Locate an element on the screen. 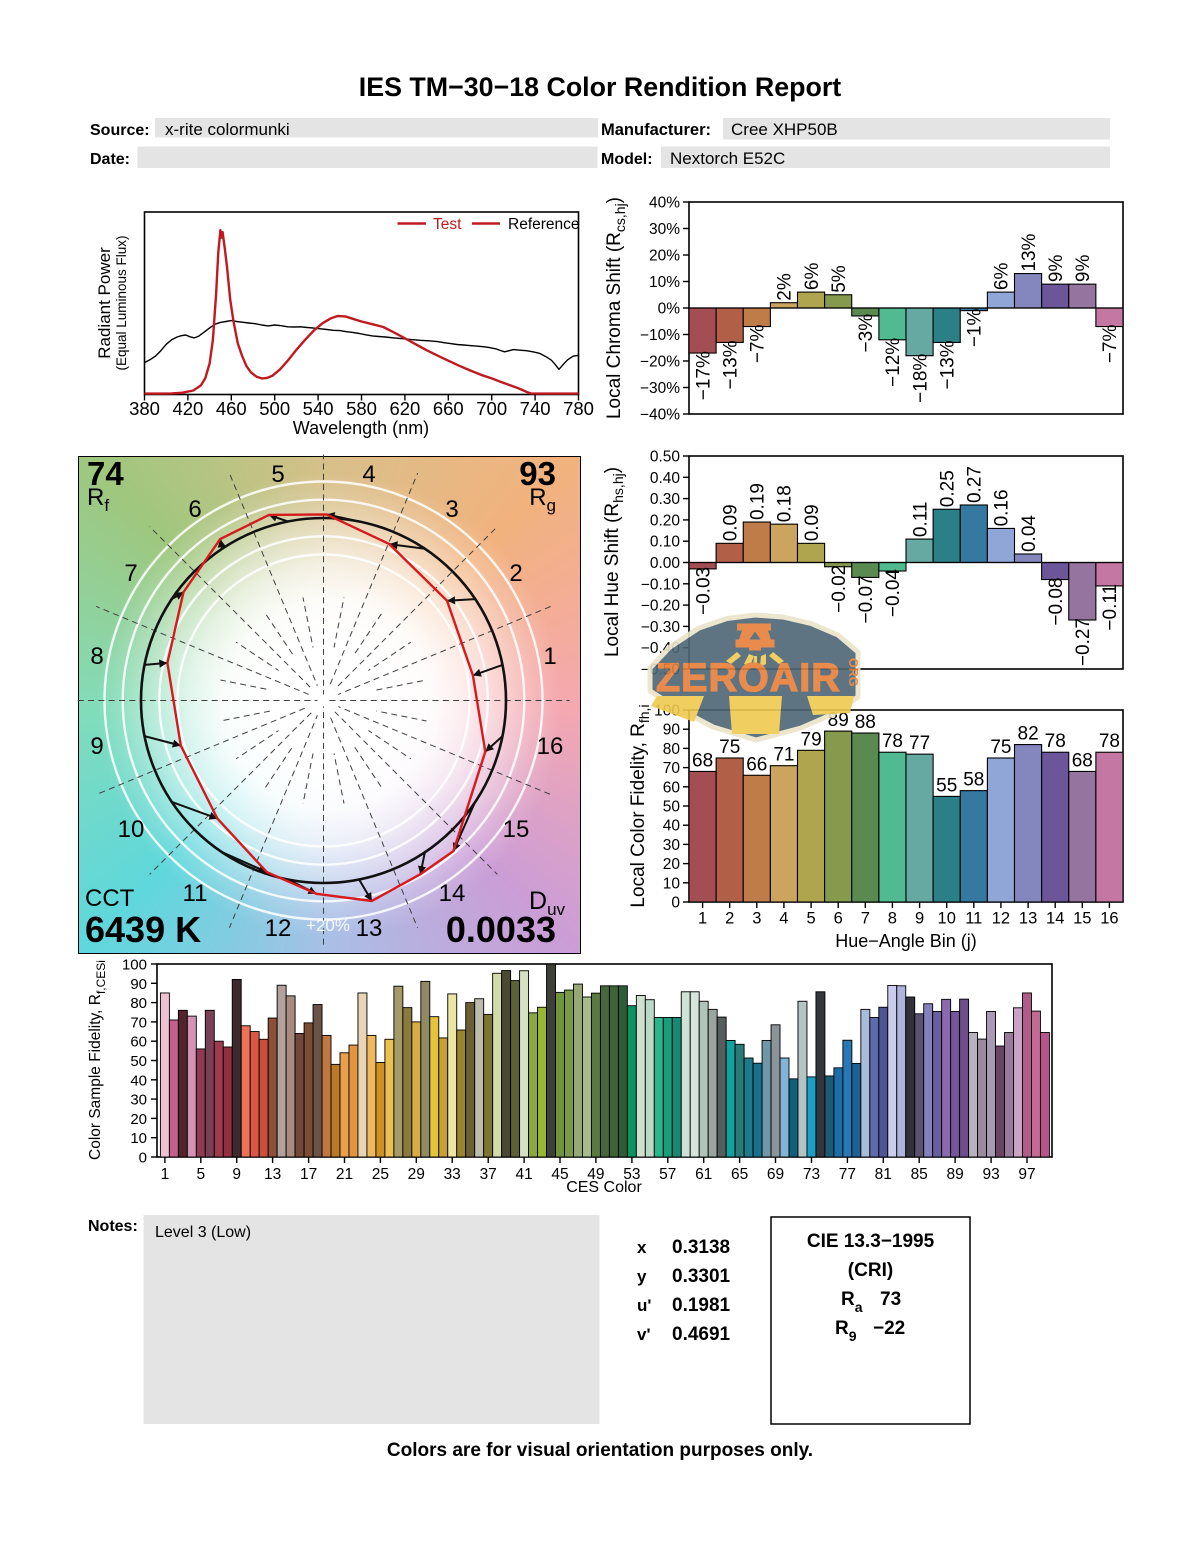  svg-text: −0.07 is located at coordinates (866, 599).